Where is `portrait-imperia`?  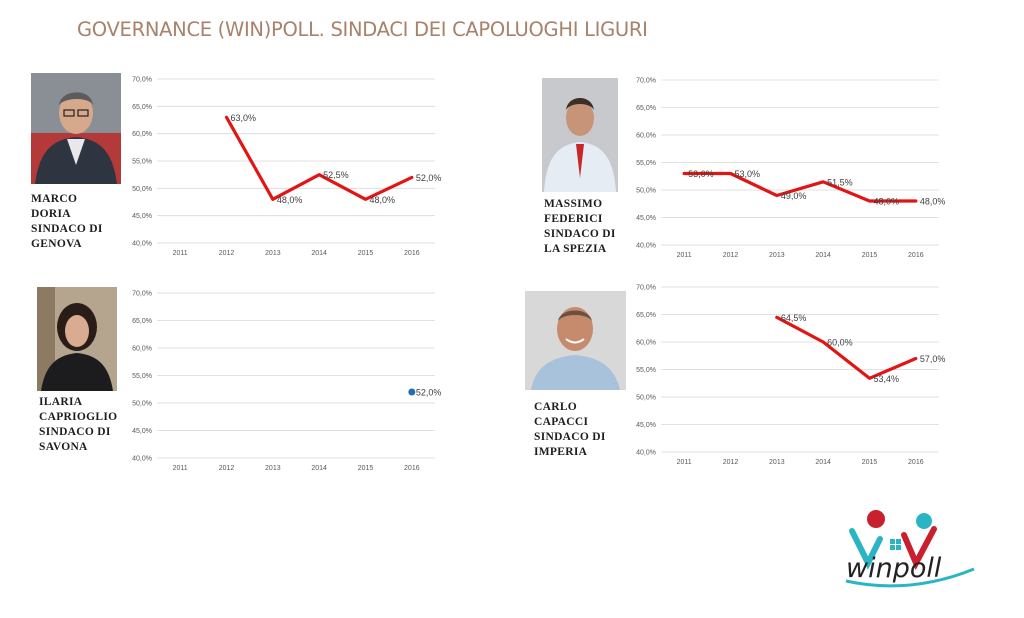 portrait-imperia is located at coordinates (575, 340).